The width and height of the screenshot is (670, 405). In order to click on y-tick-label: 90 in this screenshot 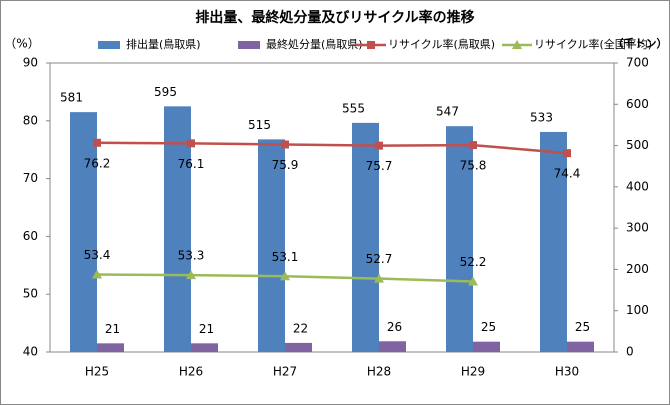, I will do `click(30, 63)`.